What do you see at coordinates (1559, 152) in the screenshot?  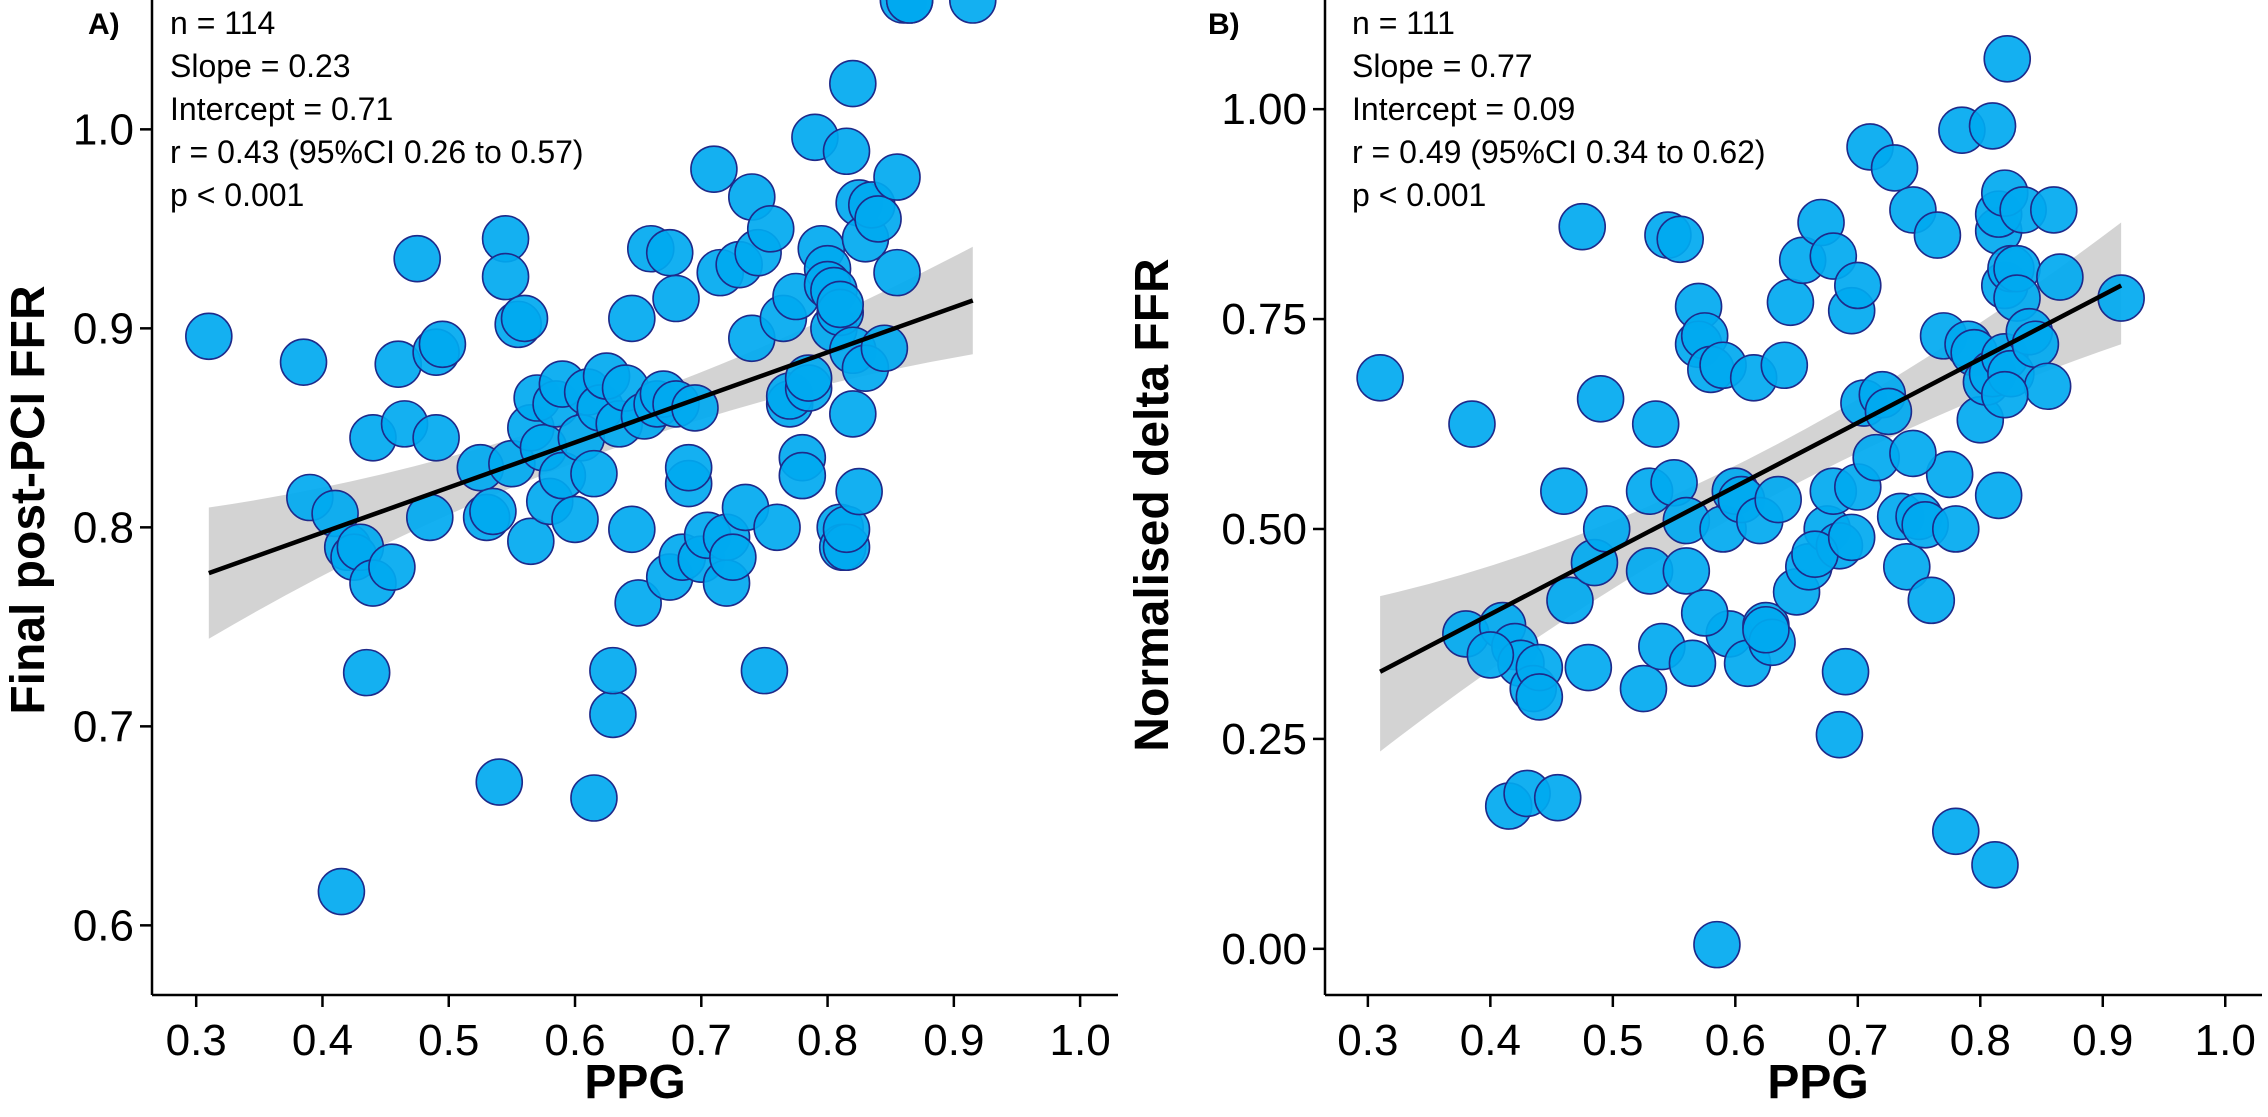 I see `panel-b-annotation-r: r = 0.49 (95%CI 0.34 to 0.62)` at bounding box center [1559, 152].